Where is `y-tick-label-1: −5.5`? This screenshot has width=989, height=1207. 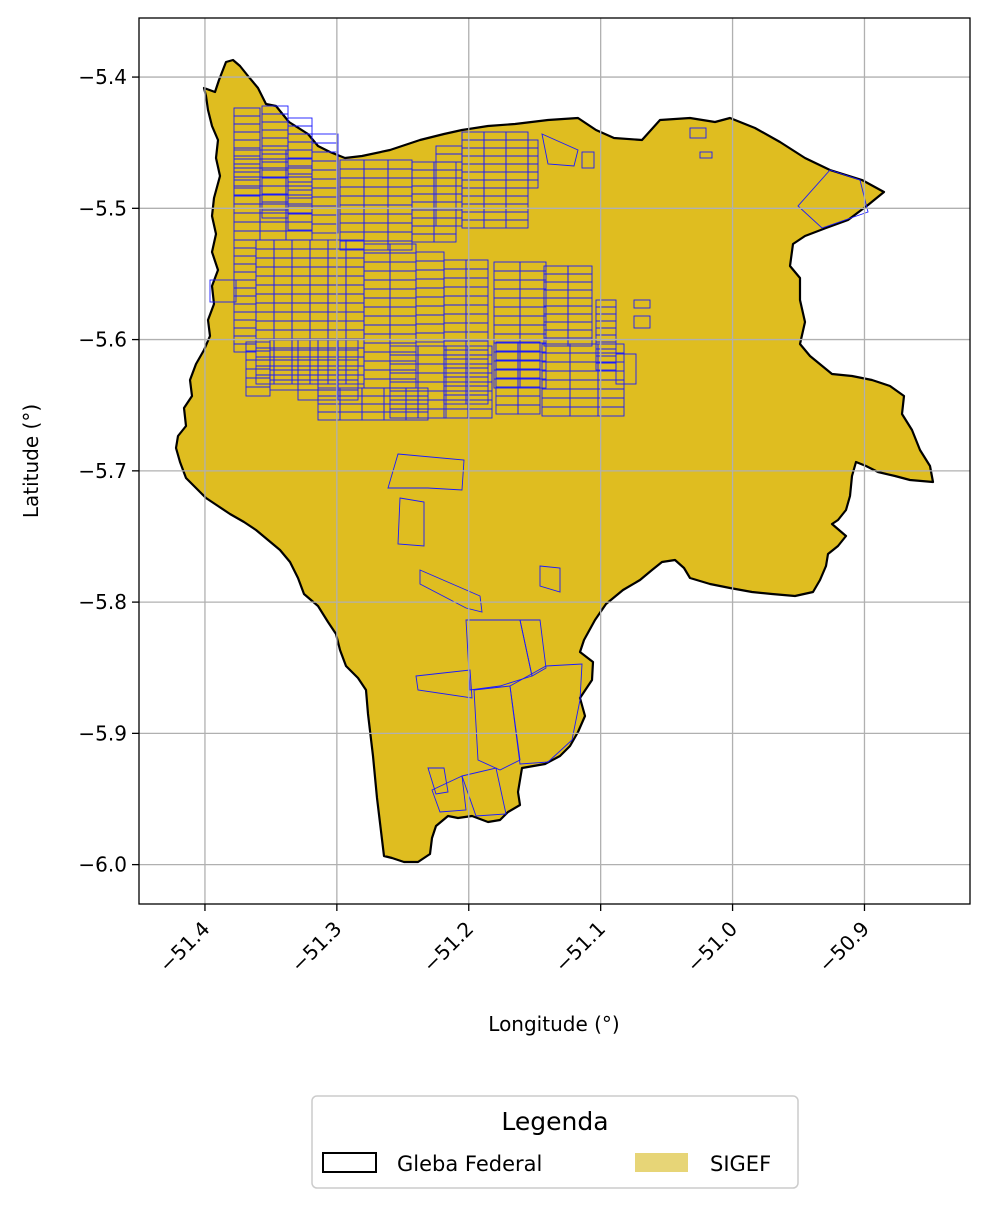 y-tick-label-1: −5.5 is located at coordinates (102, 208).